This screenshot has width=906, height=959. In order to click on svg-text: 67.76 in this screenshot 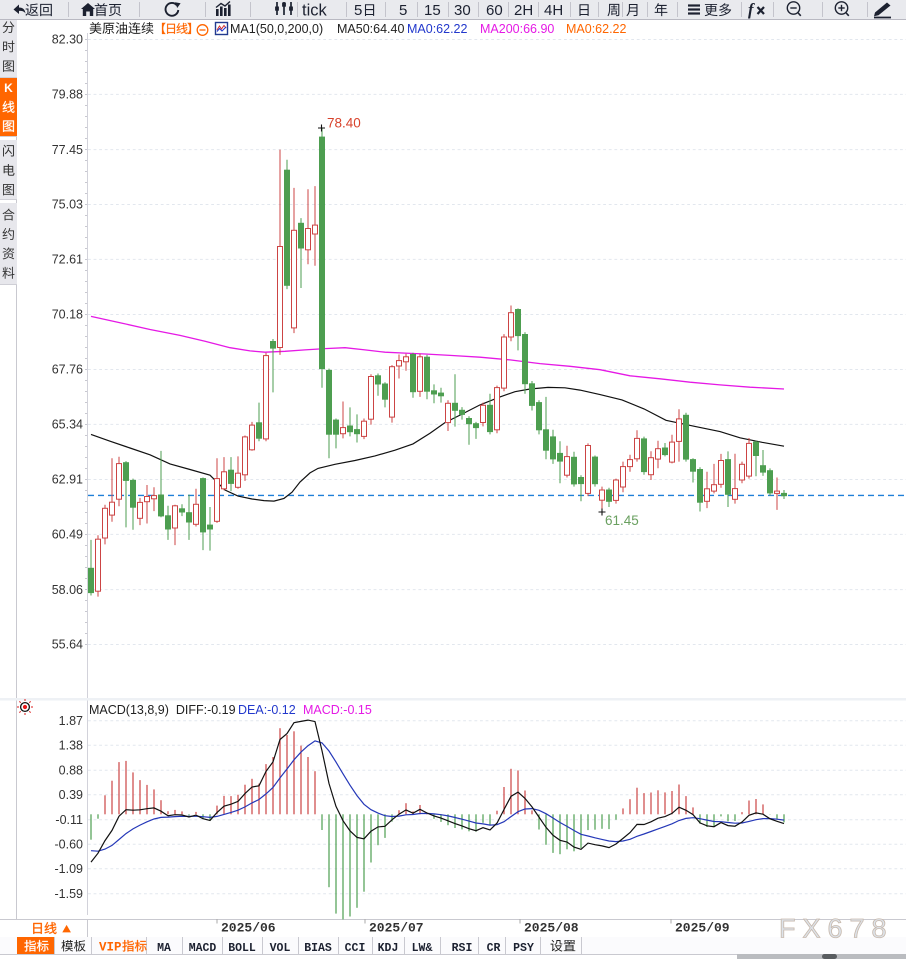, I will do `click(67, 370)`.